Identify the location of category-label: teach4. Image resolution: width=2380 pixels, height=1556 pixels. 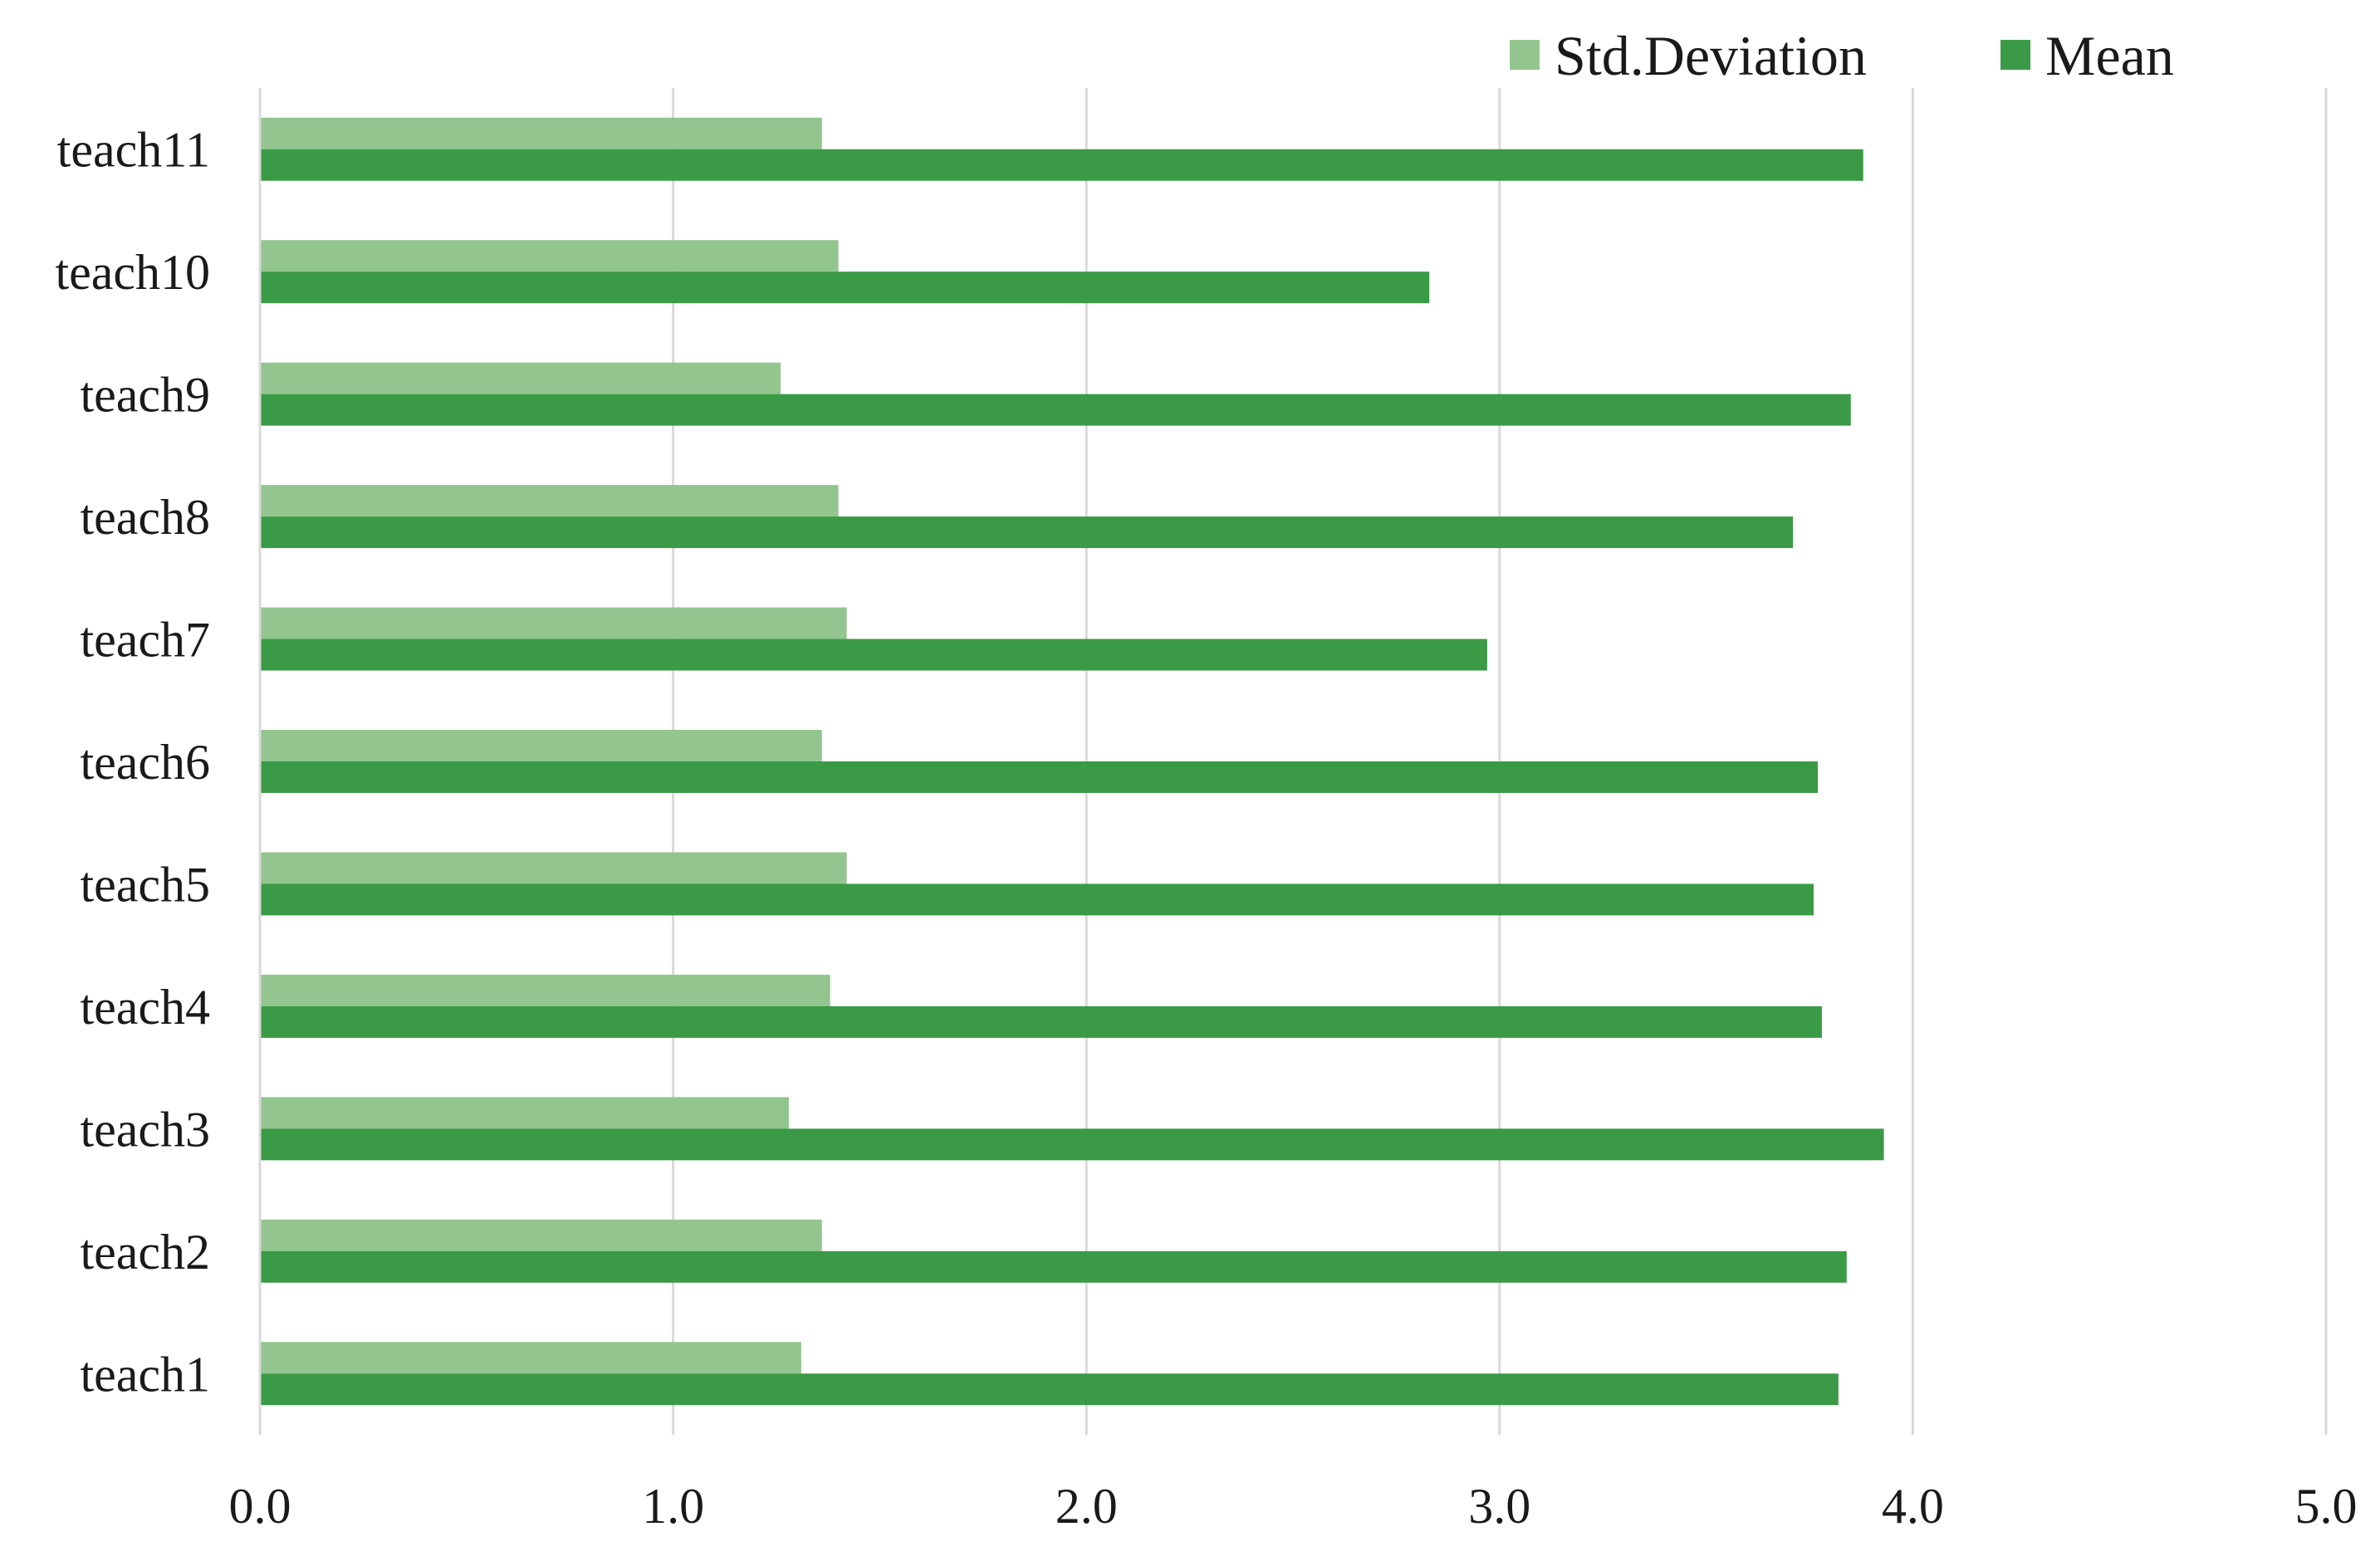
(145, 1007).